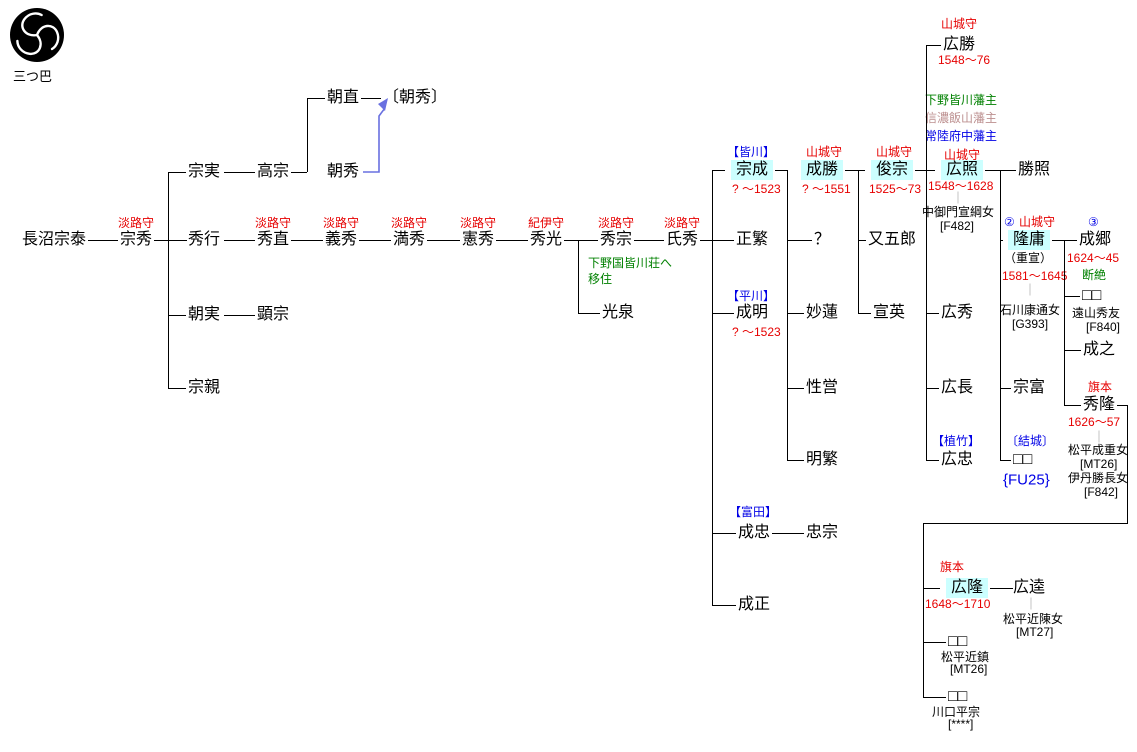  Describe the element at coordinates (952, 567) in the screenshot. I see `rank-title-label: 旗本` at that location.